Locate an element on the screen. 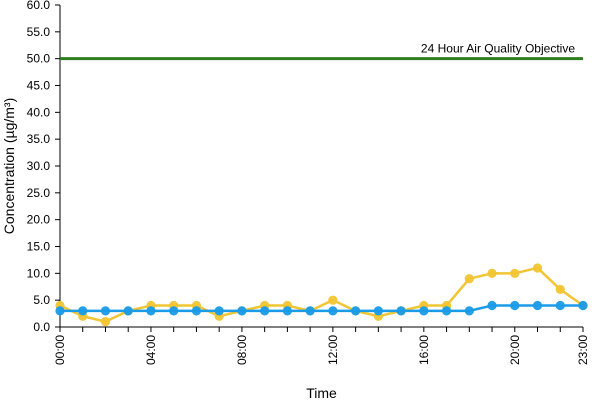 This screenshot has width=600, height=400. y-tick-label: 35.0 is located at coordinates (39, 139).